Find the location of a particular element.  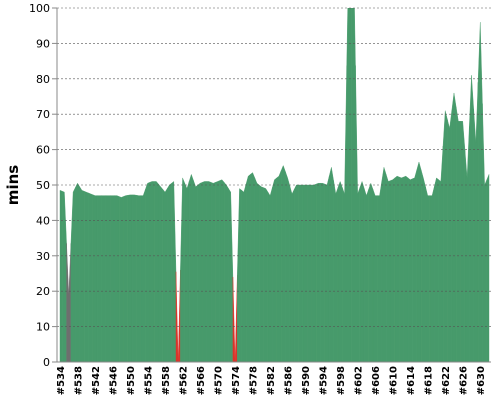

x-tick-label: #594 is located at coordinates (324, 380).